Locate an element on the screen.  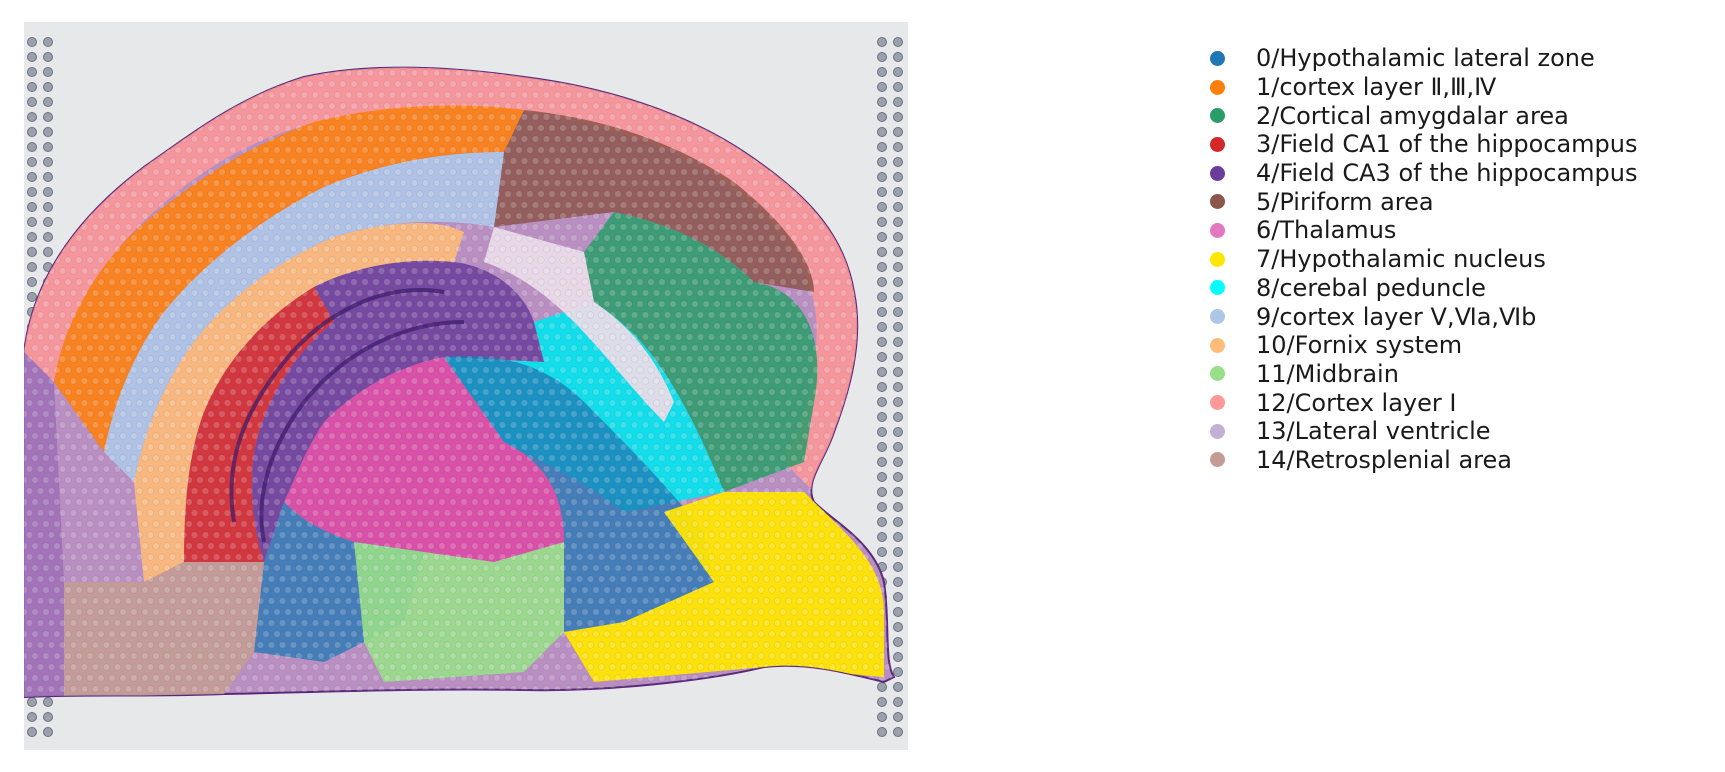
legend-label: 10/Fornix system is located at coordinates (1359, 345).